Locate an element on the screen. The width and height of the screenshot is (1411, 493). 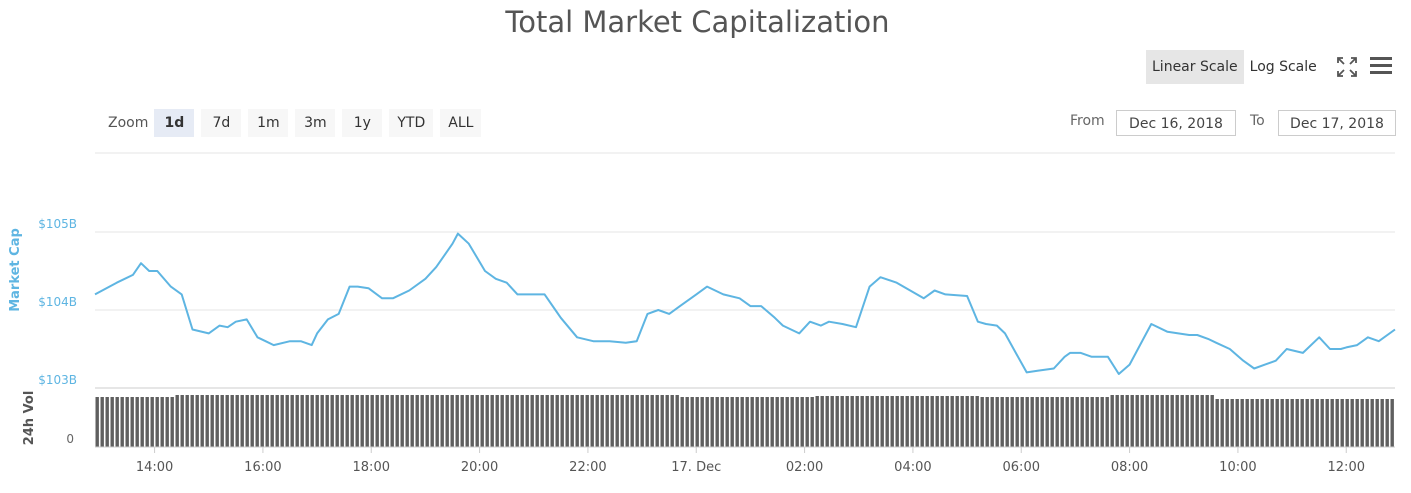
zoom-selector: Zoom 1d 7d 1m 3m 1y YTD ALL is located at coordinates (298, 123).